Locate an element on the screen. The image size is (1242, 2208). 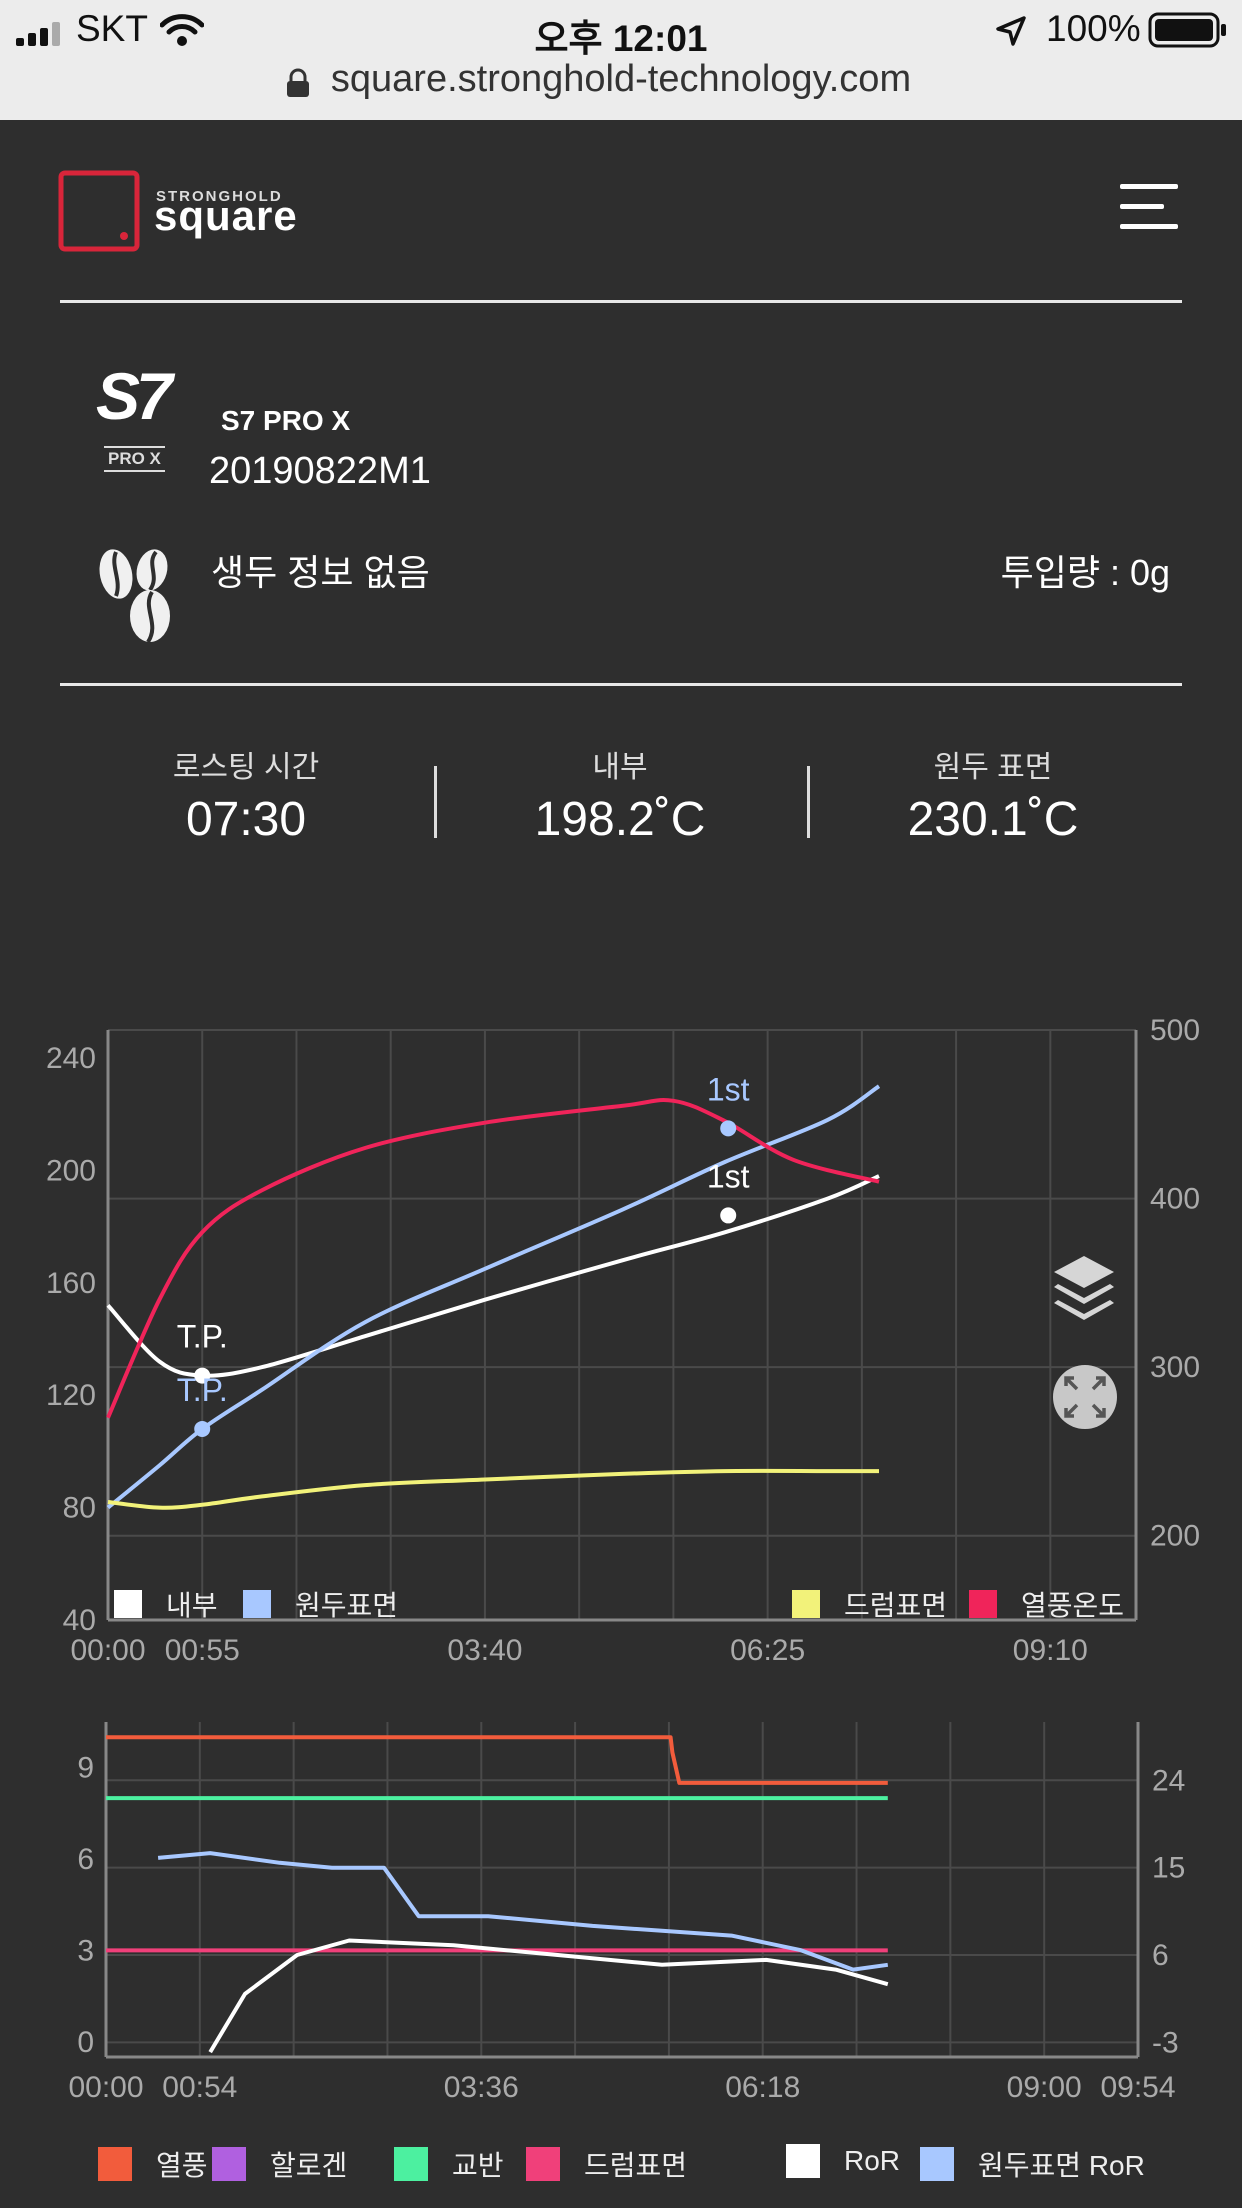
hamburger-menu-icon is located at coordinates (1151, 207).